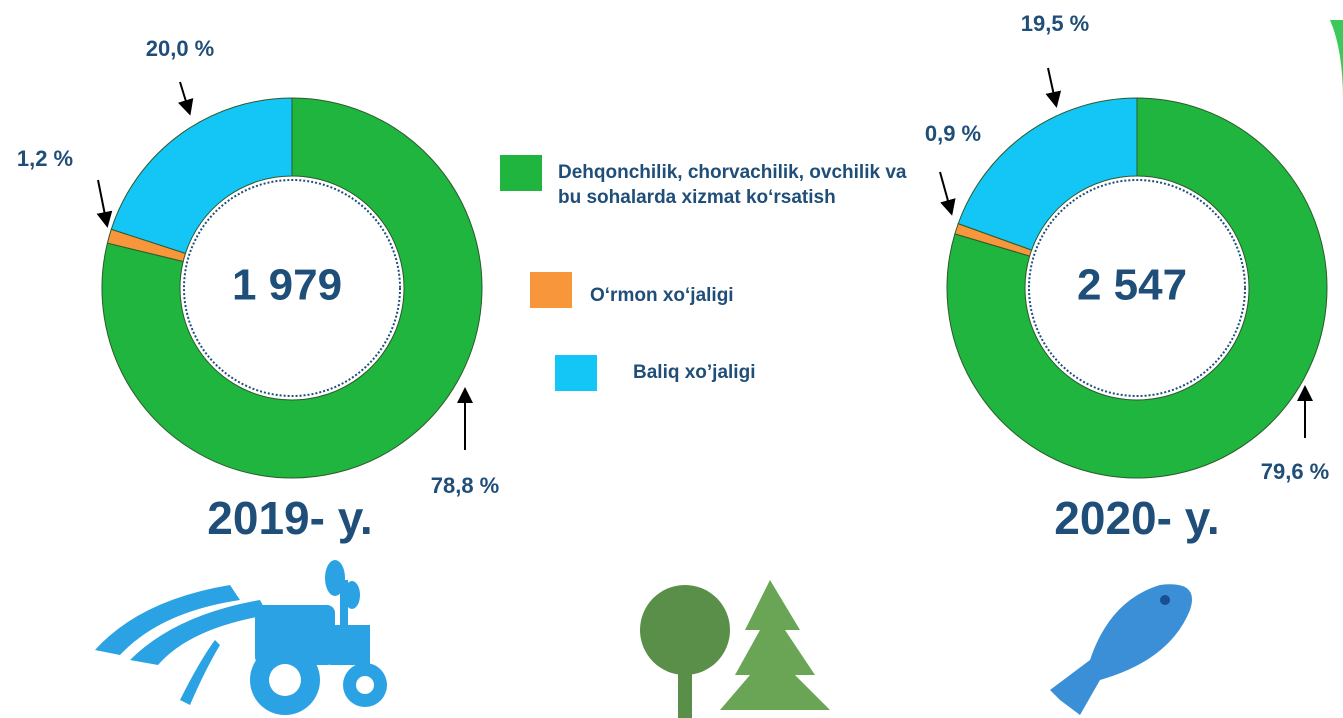 This screenshot has height=718, width=1343. What do you see at coordinates (694, 372) in the screenshot?
I see `legend-label: Baliq xo’jaligi` at bounding box center [694, 372].